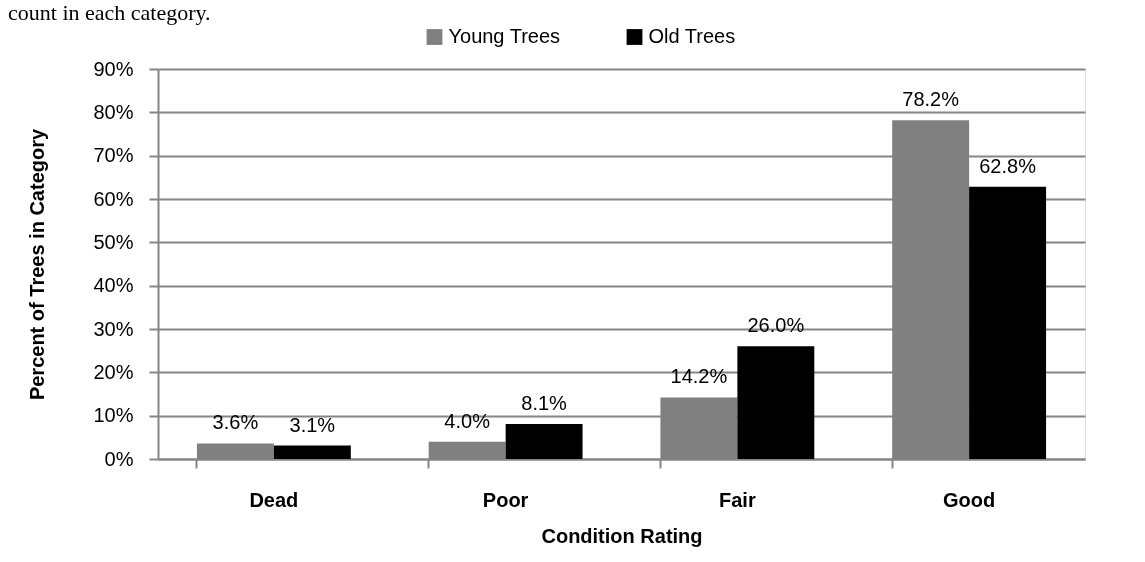  What do you see at coordinates (544, 402) in the screenshot?
I see `data-label: 8.1%` at bounding box center [544, 402].